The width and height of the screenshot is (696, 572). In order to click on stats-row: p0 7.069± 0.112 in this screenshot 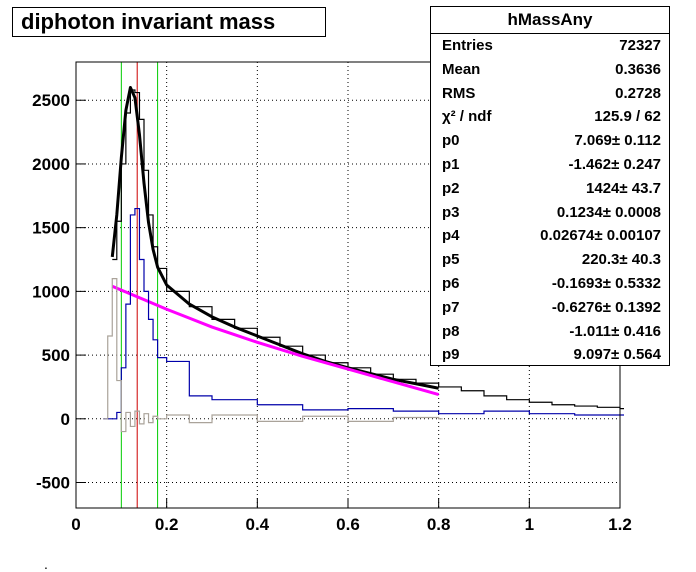, I will do `click(550, 141)`.